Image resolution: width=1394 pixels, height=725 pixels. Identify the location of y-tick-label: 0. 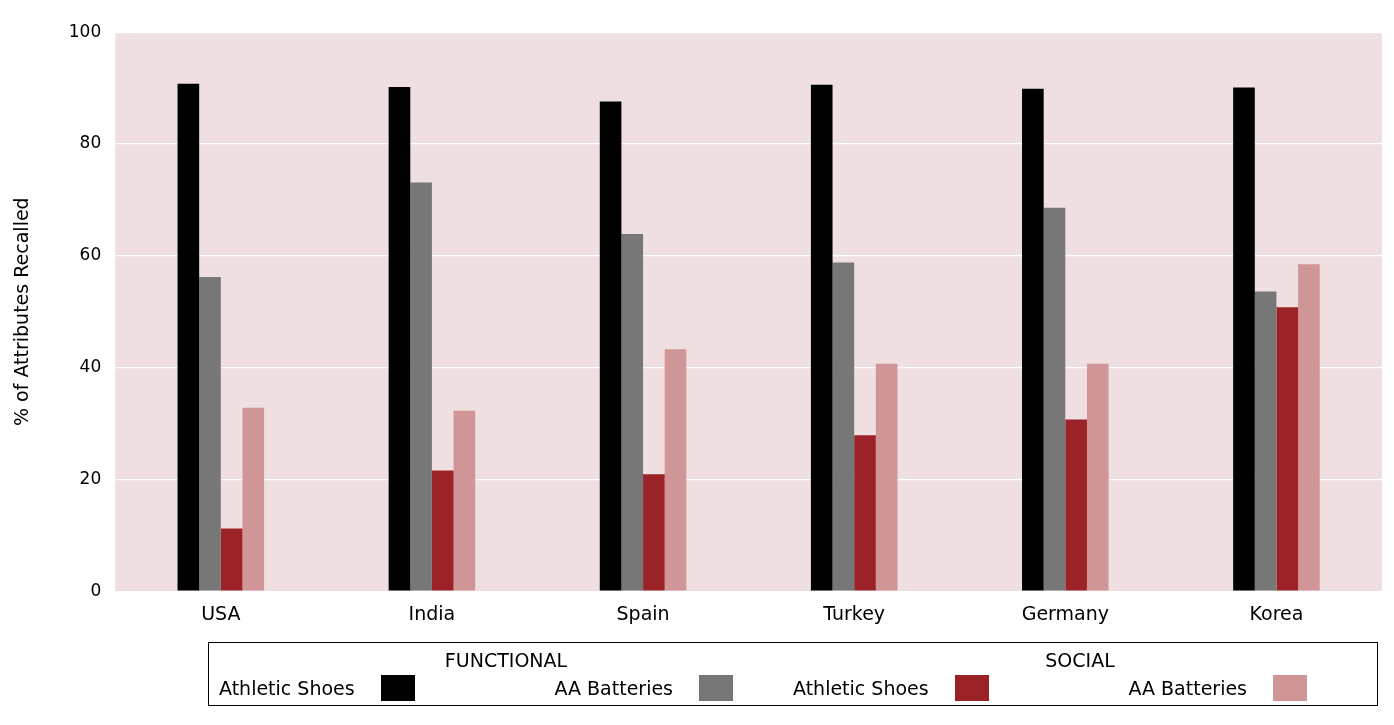
(96, 589).